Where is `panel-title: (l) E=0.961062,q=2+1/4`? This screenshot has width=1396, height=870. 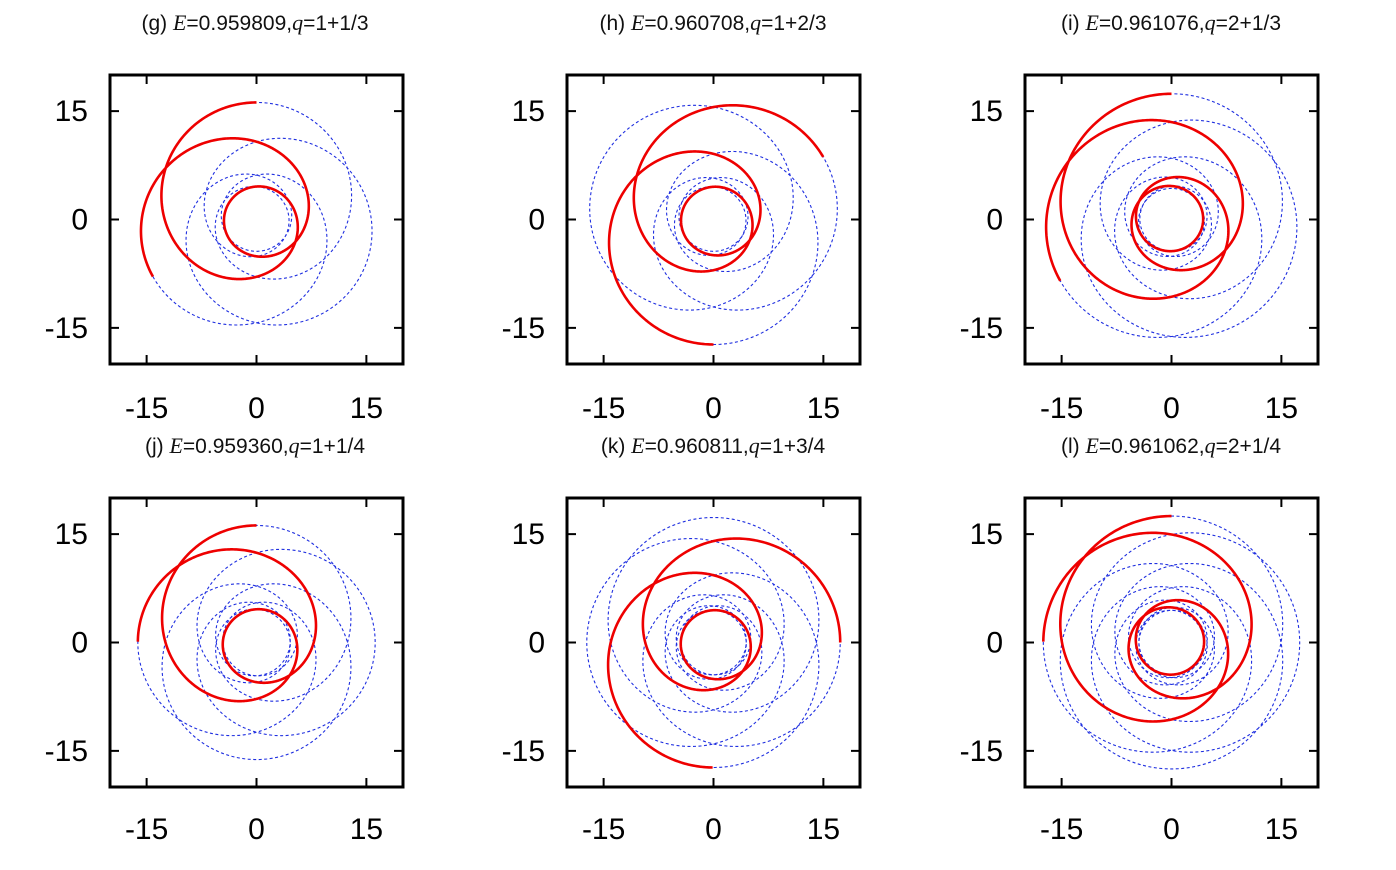 panel-title: (l) E=0.961062,q=2+1/4 is located at coordinates (1171, 445).